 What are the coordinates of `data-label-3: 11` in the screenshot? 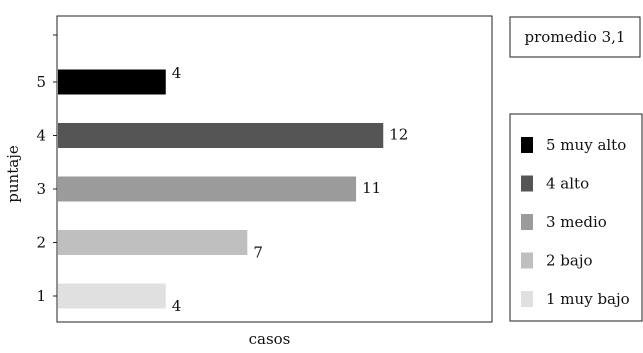 It's located at (371, 188).